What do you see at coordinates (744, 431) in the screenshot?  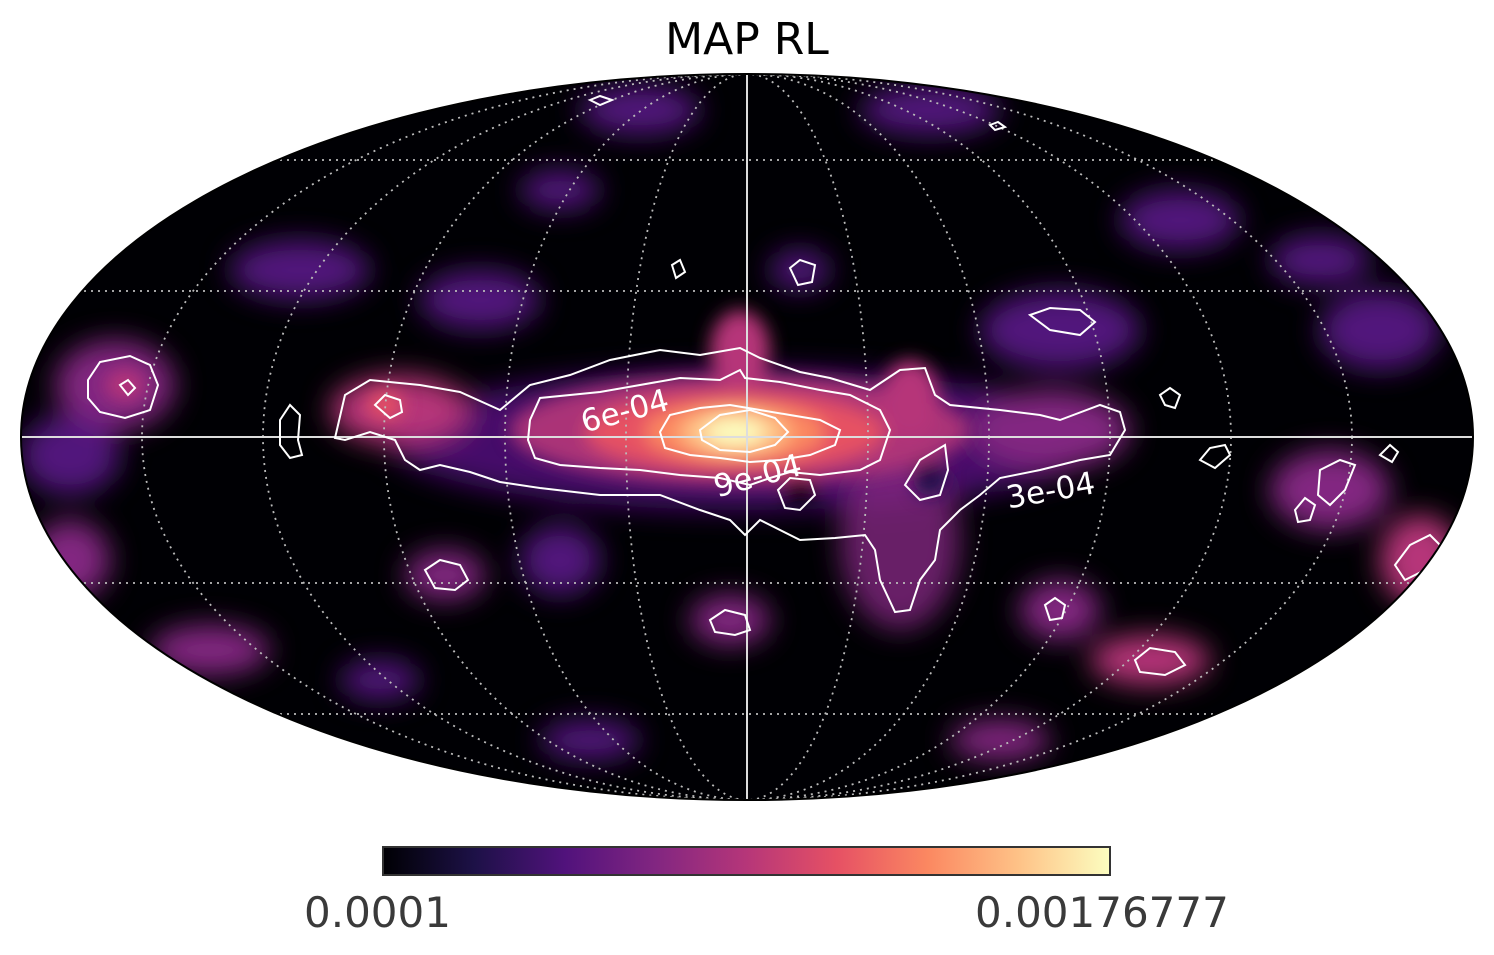 I see `contour-core` at bounding box center [744, 431].